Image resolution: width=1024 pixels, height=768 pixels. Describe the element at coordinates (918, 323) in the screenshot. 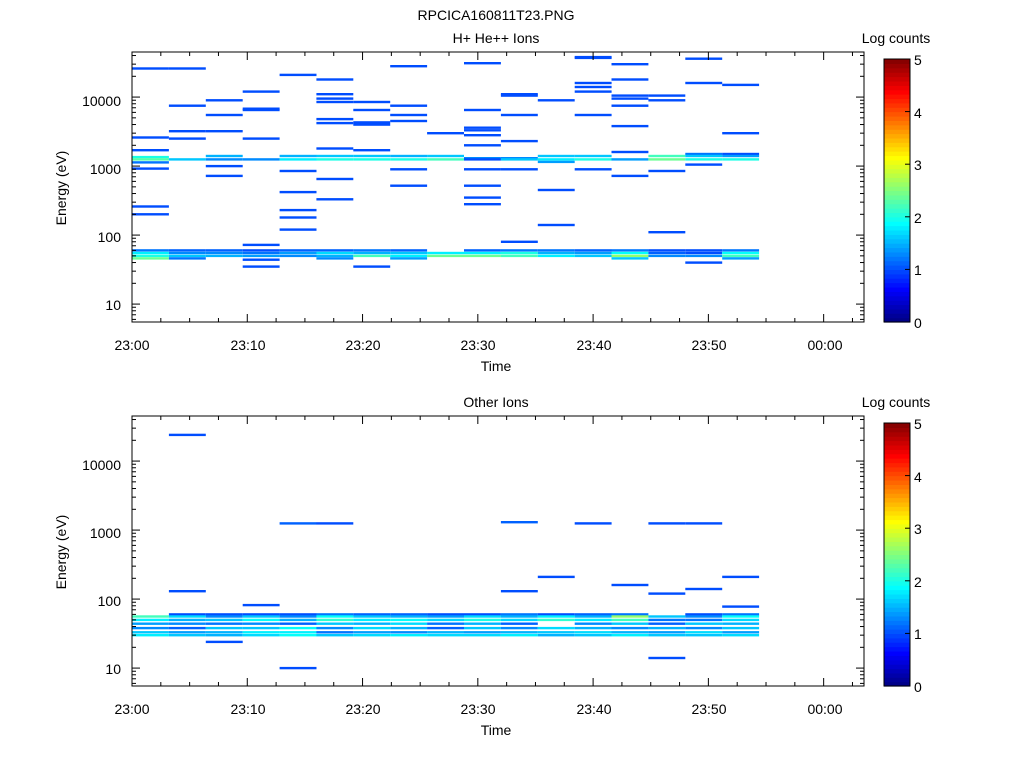

I see `colorbar-tick-label: 0` at that location.